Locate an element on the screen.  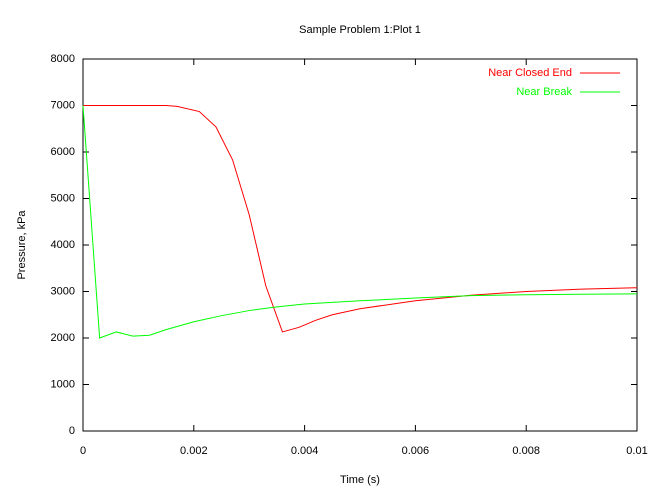
x-tick-label: 0.006 is located at coordinates (416, 451).